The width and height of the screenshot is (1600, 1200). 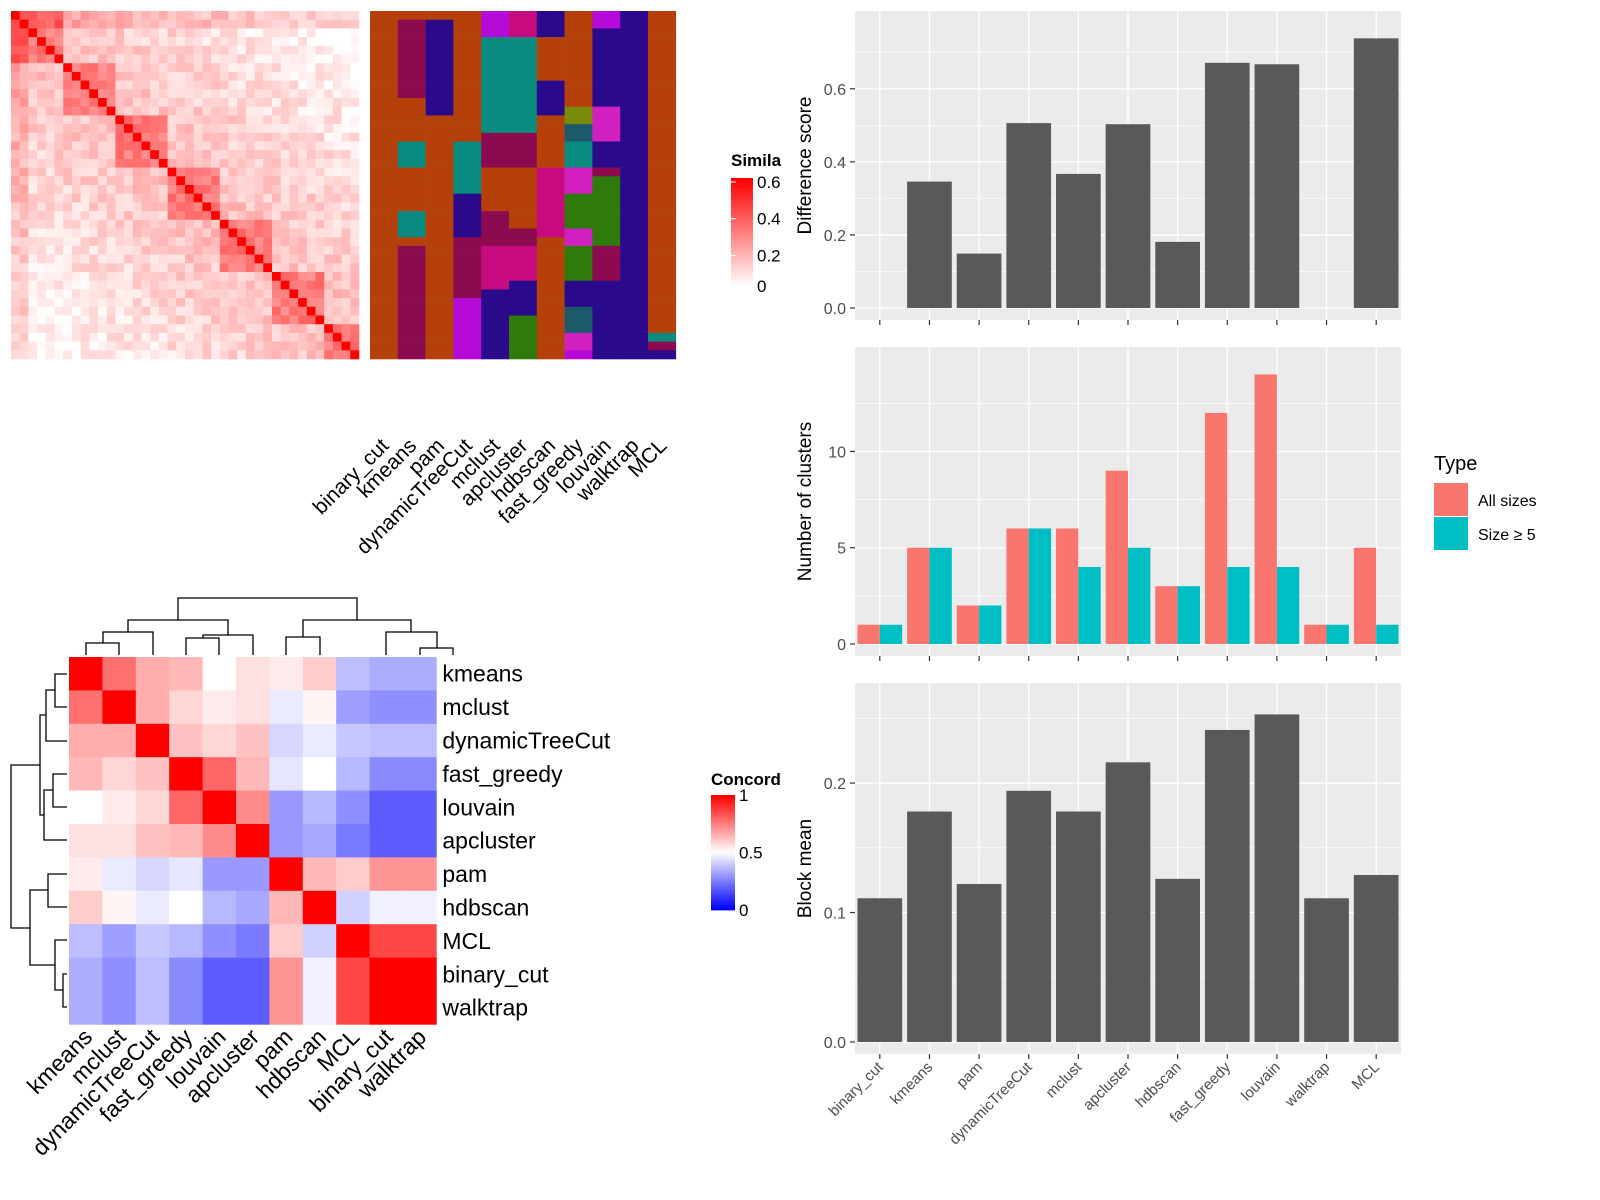 I want to click on bar-all-sizes, so click(x=1067, y=586).